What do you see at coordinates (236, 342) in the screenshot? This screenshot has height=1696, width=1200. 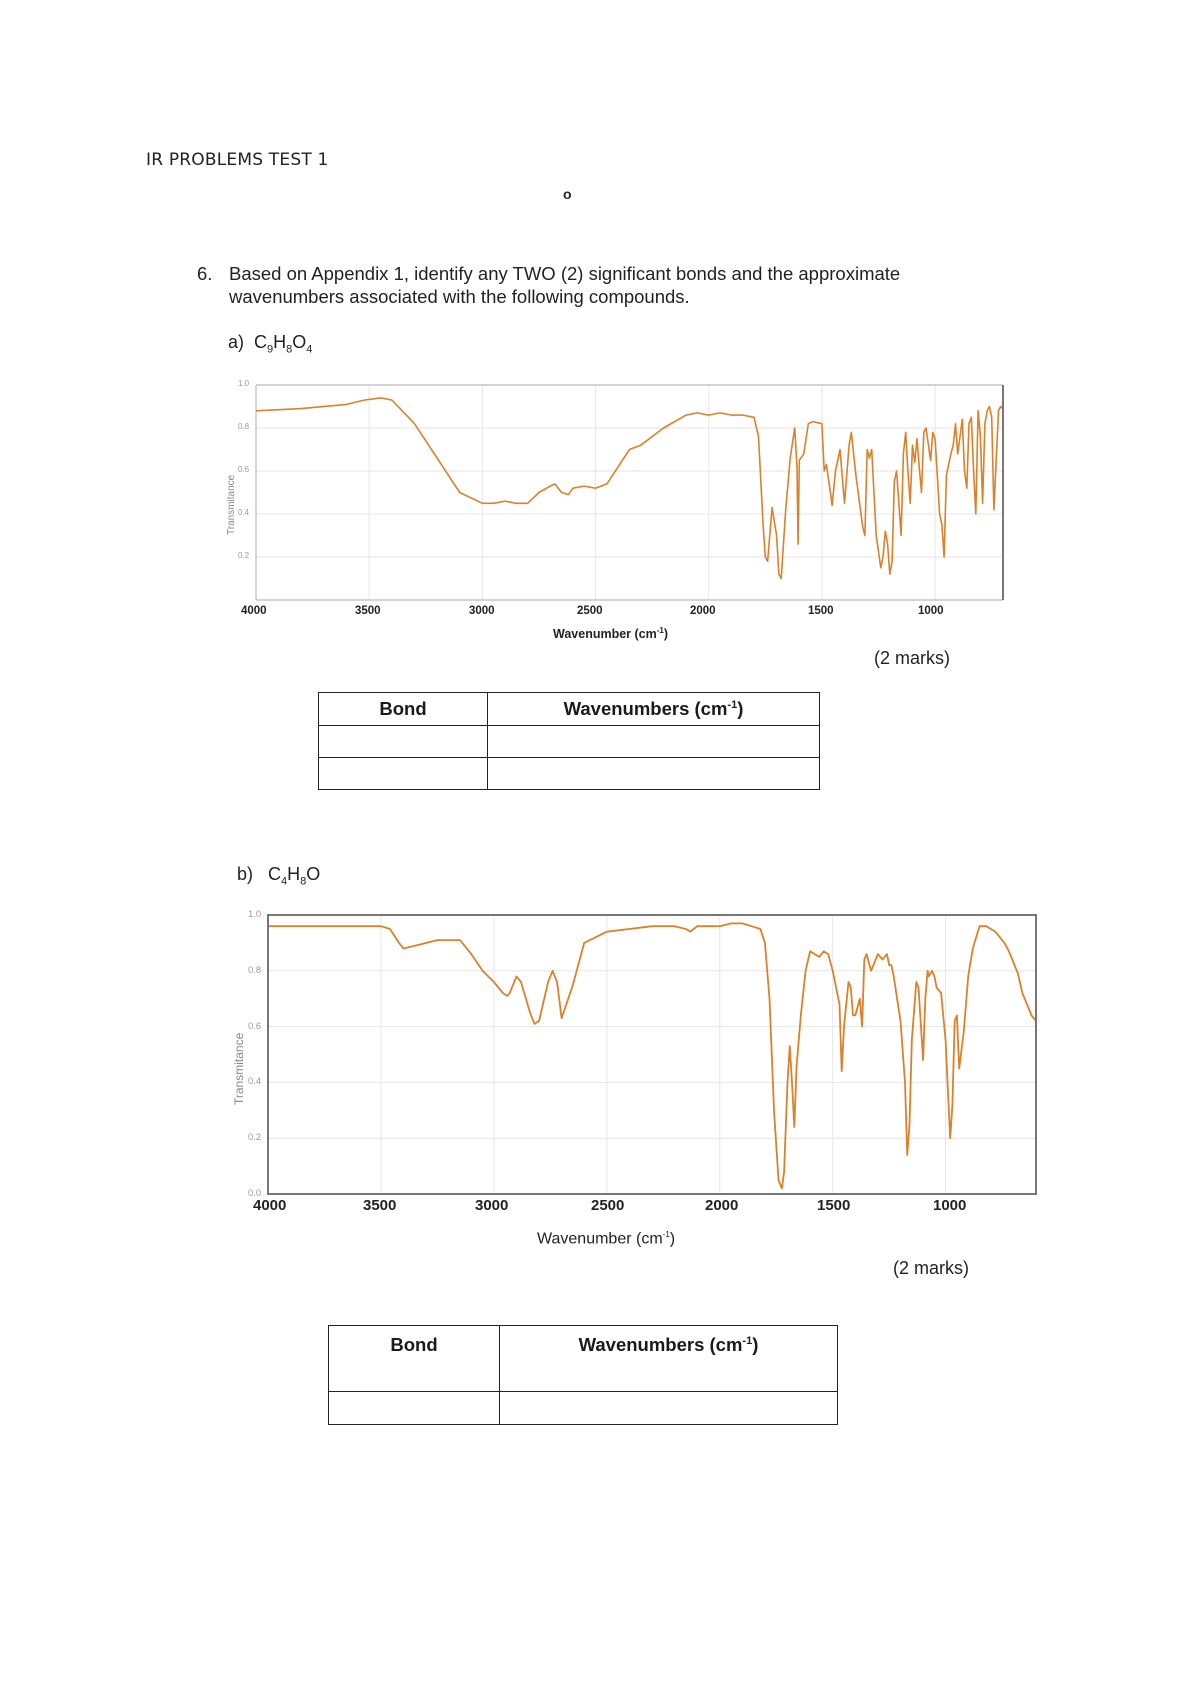 I see `part-a-letter: a)` at bounding box center [236, 342].